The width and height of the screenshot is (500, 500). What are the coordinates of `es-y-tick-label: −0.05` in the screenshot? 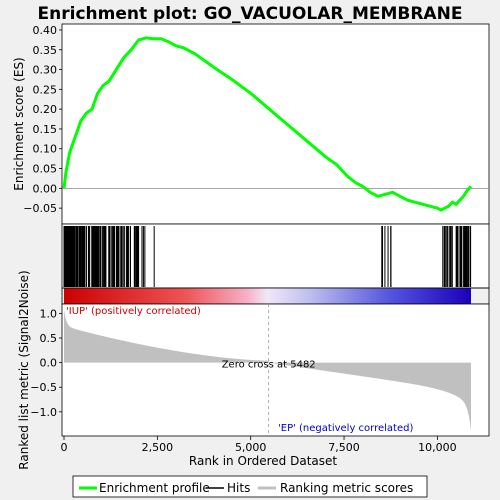 It's located at (40, 208).